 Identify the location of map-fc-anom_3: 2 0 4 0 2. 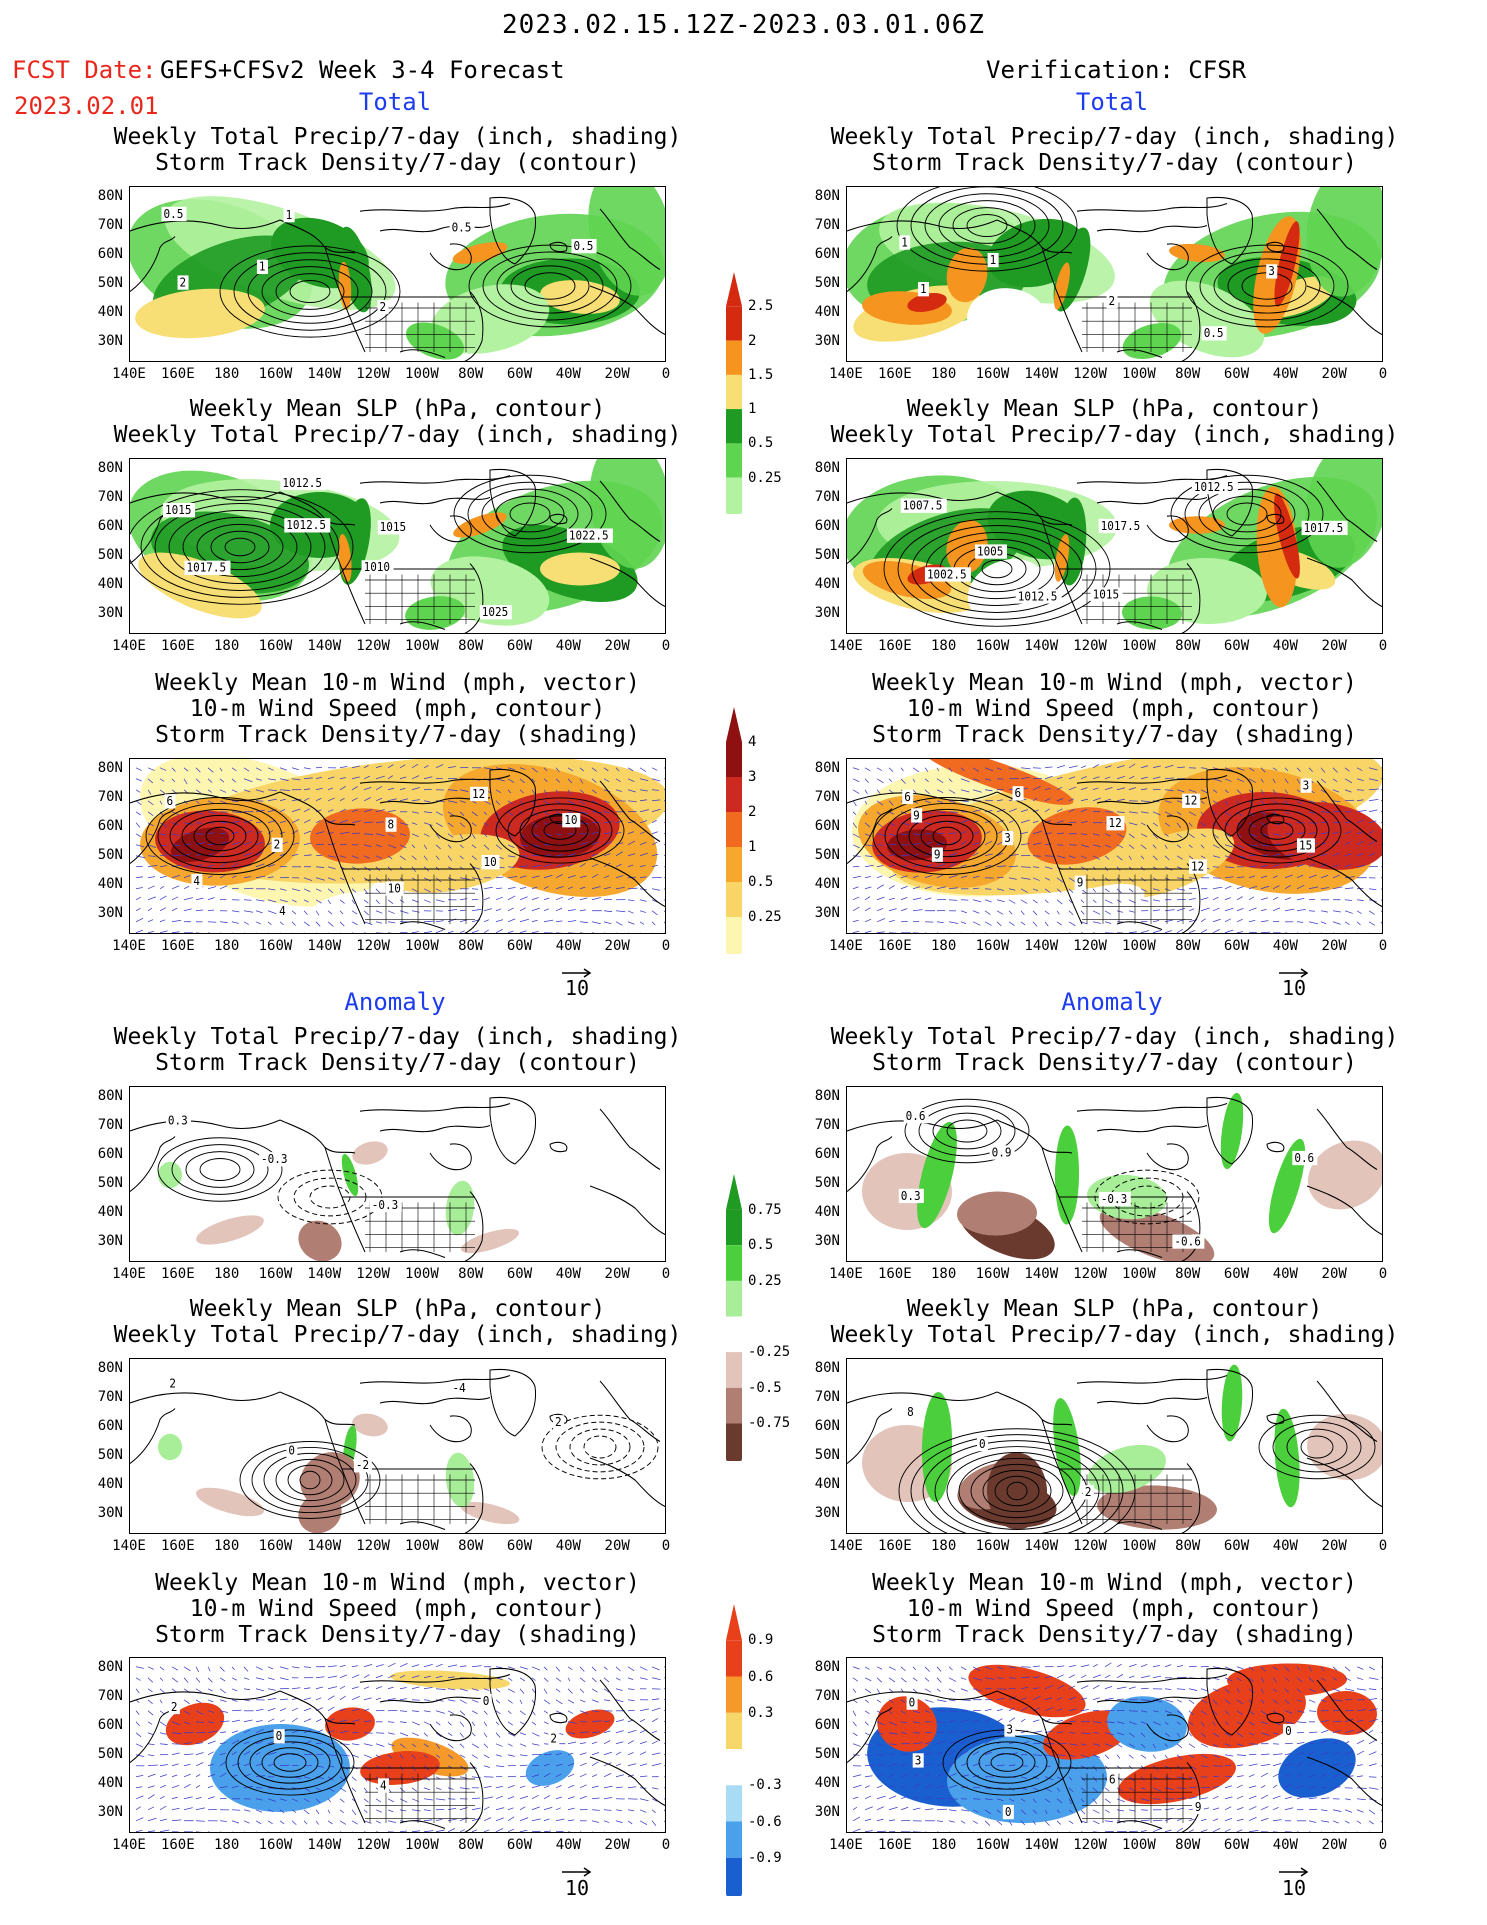
(397, 1745).